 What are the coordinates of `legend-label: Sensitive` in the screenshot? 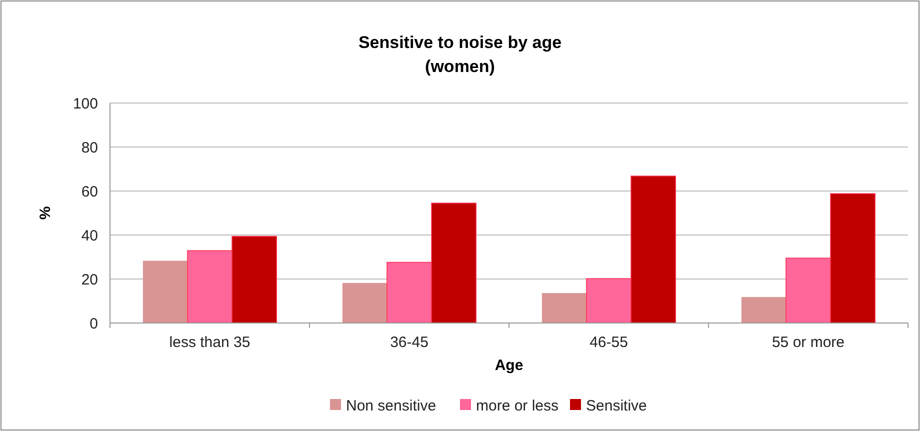 It's located at (616, 405).